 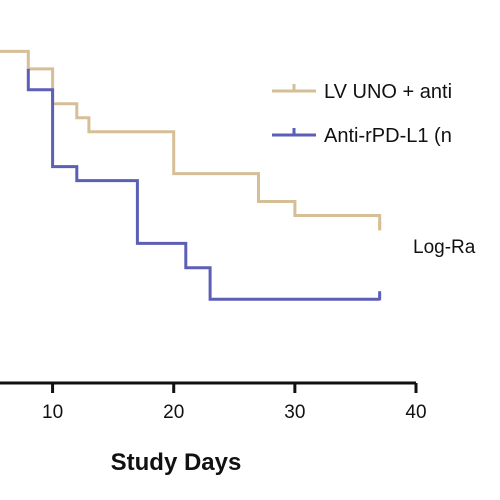 I want to click on legend-label: Anti-rPD-L1 (n, so click(x=388, y=136).